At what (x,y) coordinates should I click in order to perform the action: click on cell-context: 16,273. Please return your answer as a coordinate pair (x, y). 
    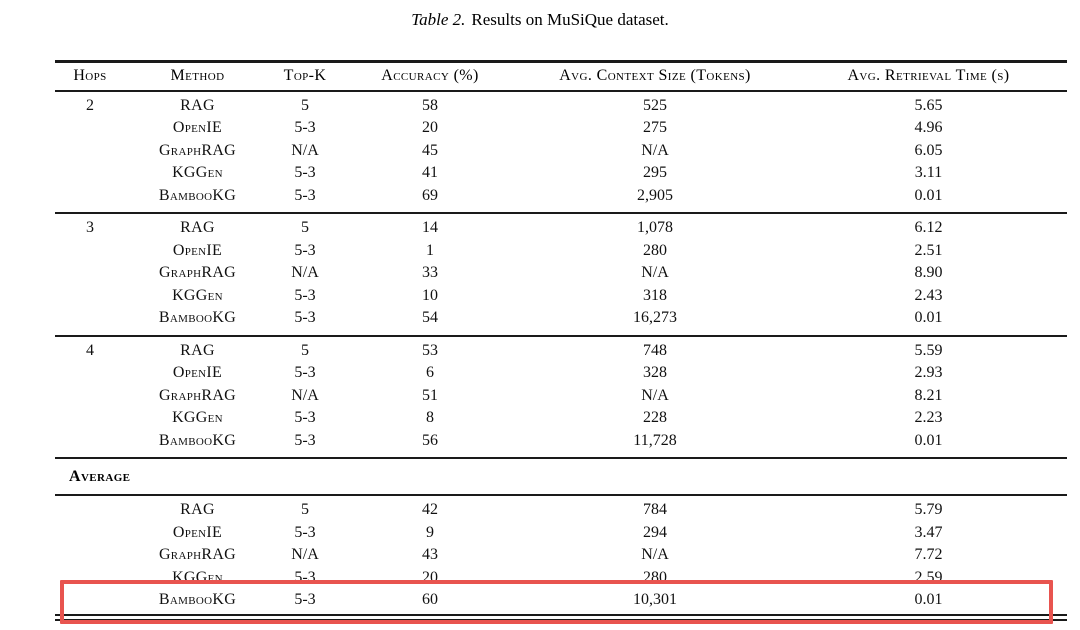
    Looking at the image, I should click on (655, 318).